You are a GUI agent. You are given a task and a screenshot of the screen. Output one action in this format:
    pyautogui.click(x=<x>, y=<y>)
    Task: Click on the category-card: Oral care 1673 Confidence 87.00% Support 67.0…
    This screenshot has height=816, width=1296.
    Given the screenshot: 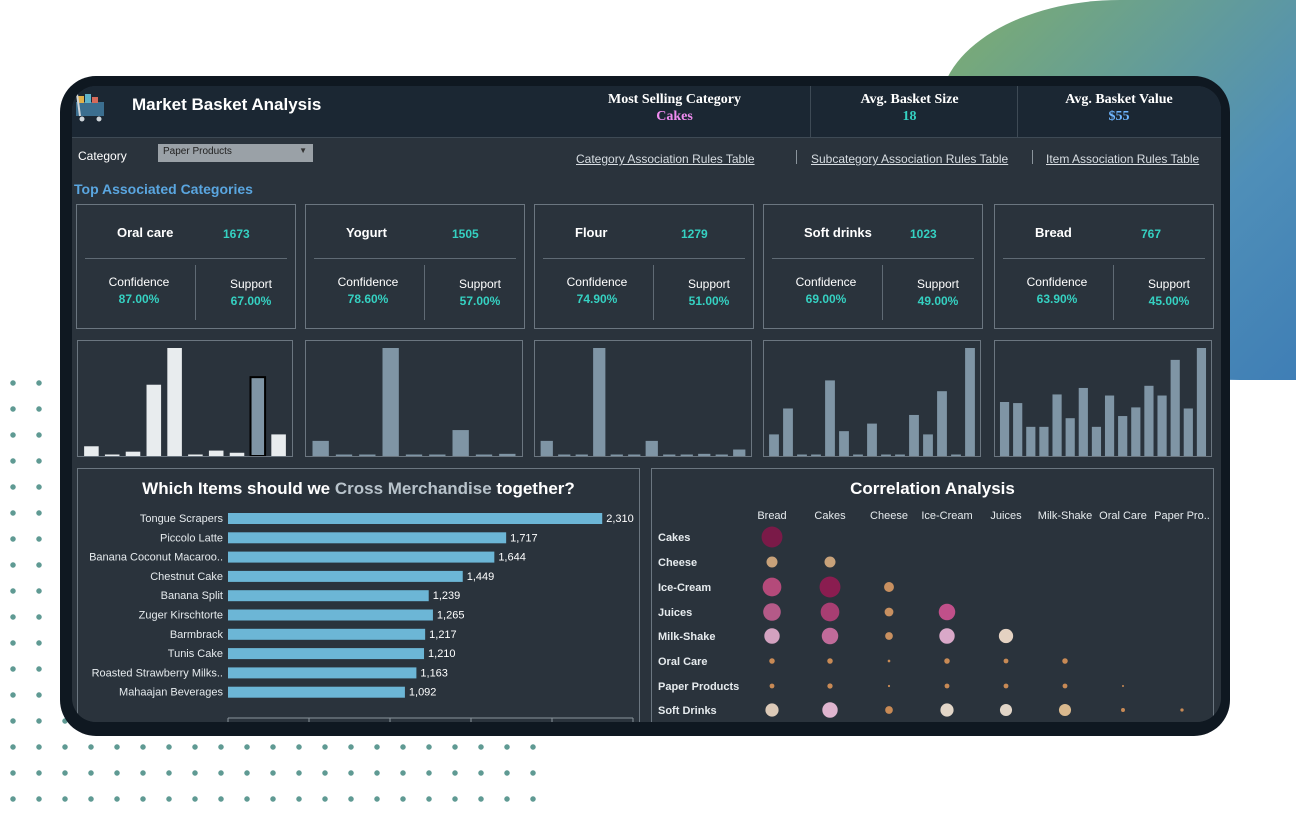 What is the action you would take?
    pyautogui.click(x=186, y=266)
    